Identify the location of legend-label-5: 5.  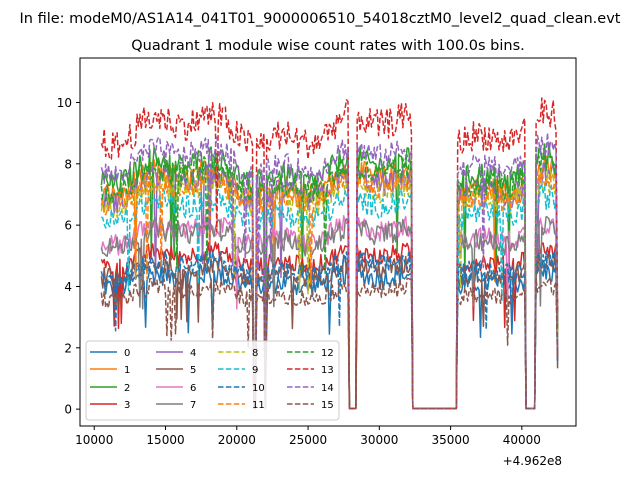
(193, 370).